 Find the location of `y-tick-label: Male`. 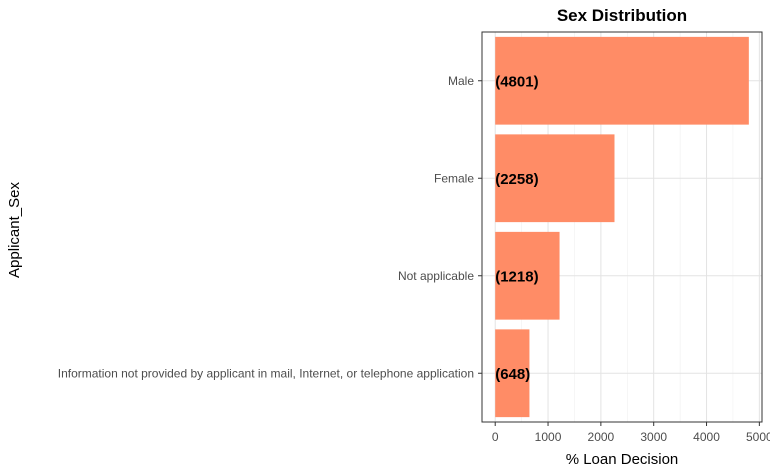

y-tick-label: Male is located at coordinates (461, 81).